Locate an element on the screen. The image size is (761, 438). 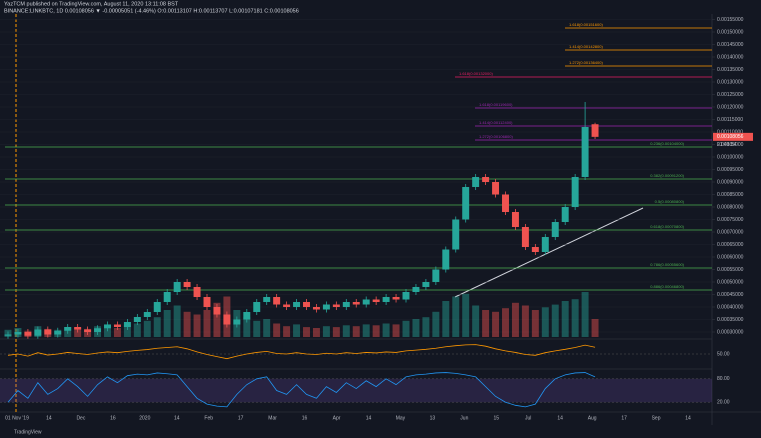
x-tick-label: Feb is located at coordinates (208, 418).